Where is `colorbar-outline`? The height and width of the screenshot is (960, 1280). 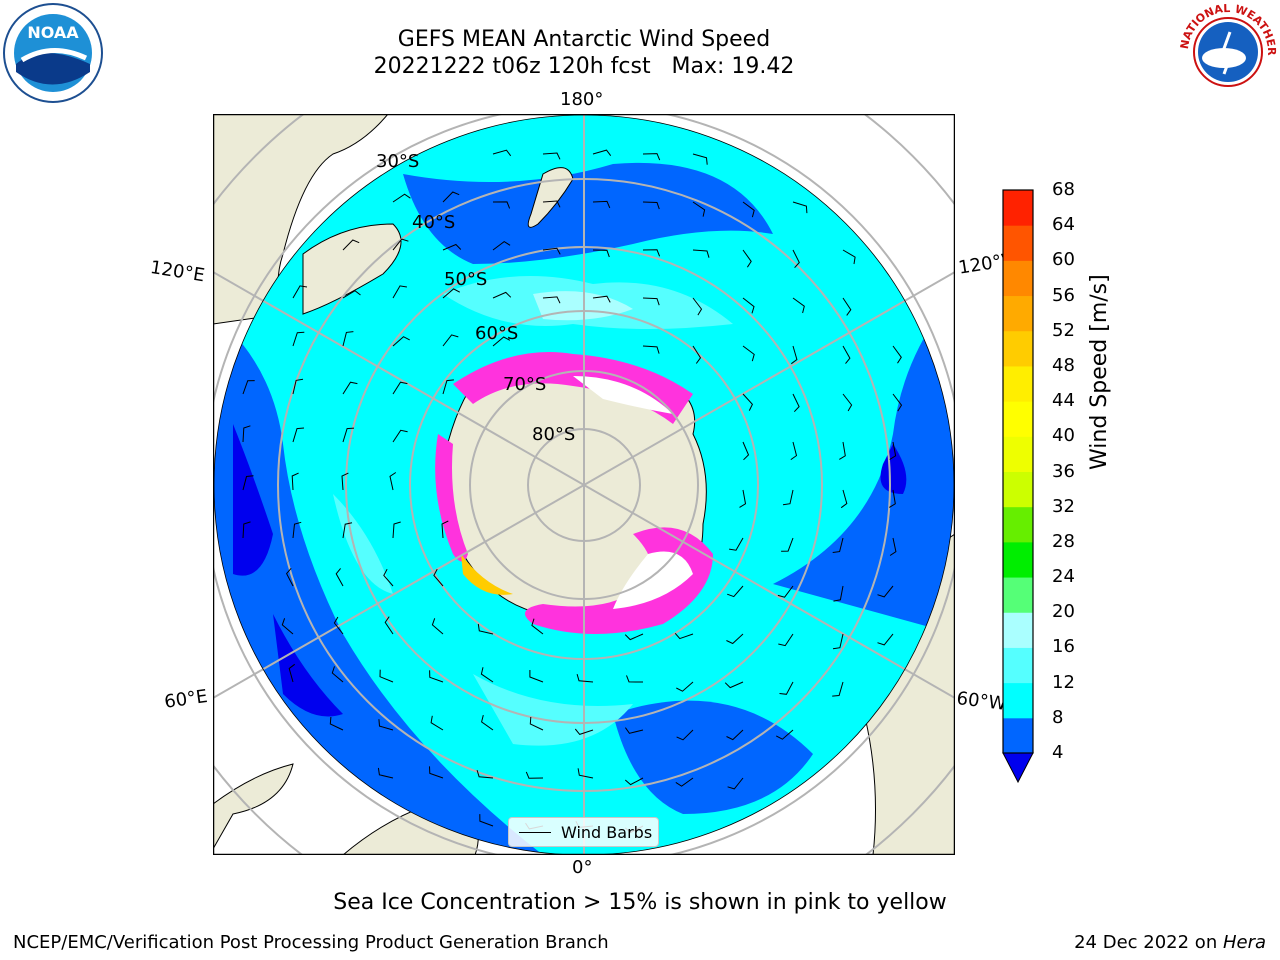 colorbar-outline is located at coordinates (1018, 471).